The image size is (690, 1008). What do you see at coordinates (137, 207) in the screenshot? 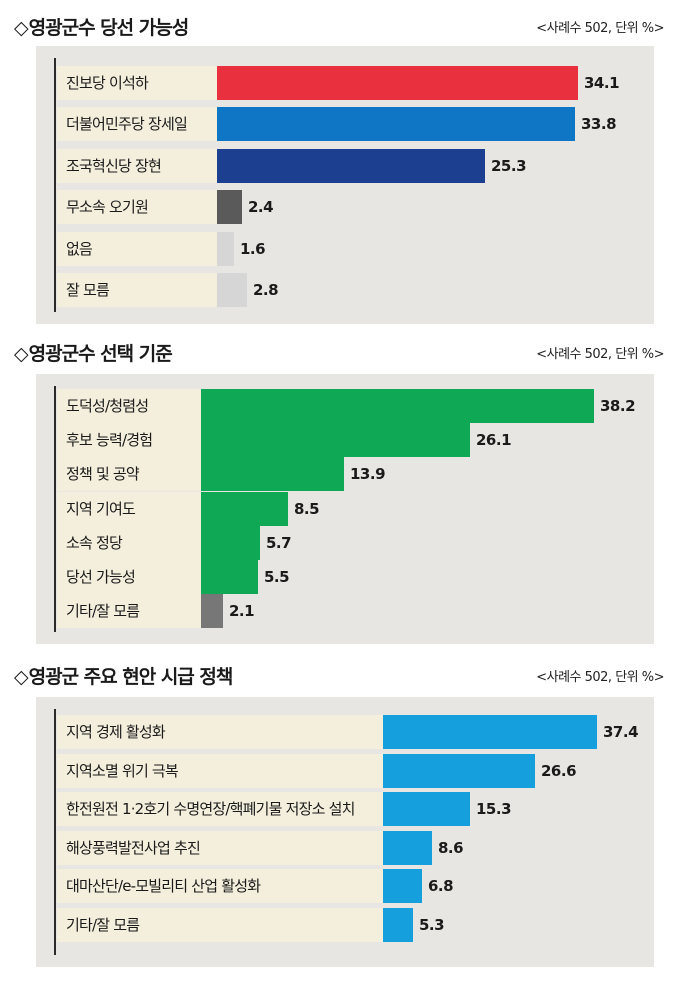
I see `category-label: 무소속 오기원` at bounding box center [137, 207].